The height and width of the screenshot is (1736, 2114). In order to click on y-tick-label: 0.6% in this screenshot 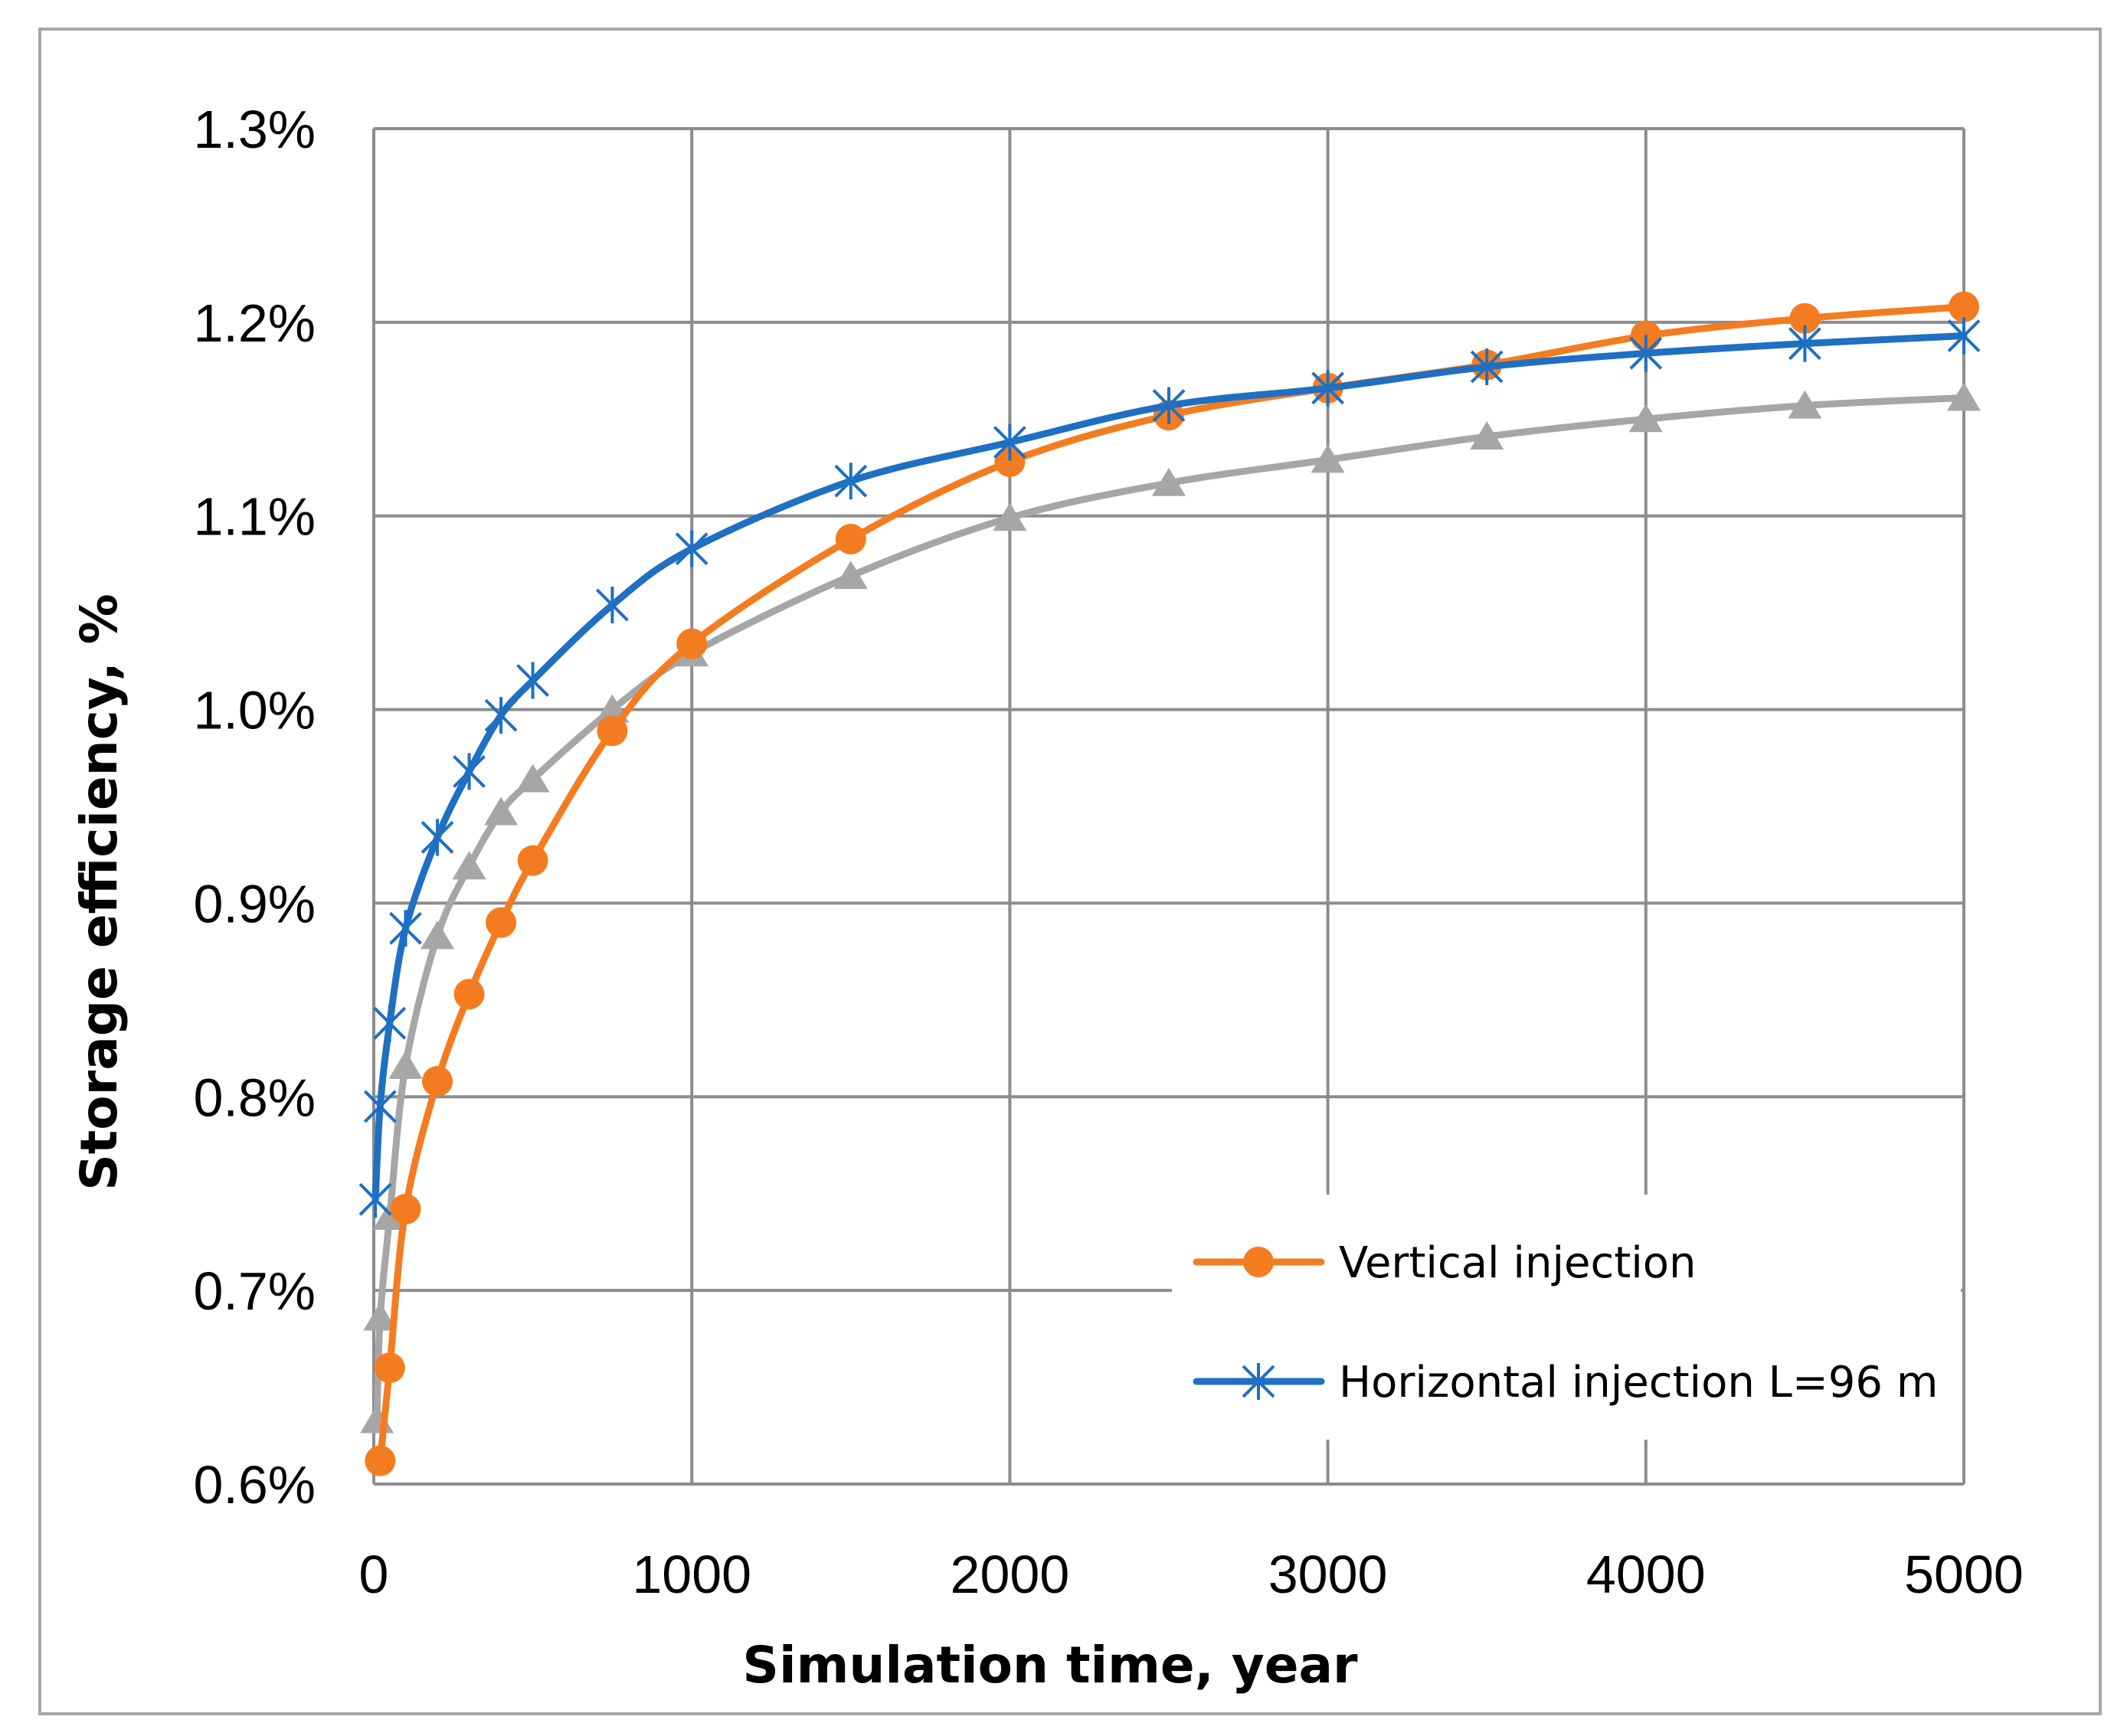, I will do `click(254, 1485)`.